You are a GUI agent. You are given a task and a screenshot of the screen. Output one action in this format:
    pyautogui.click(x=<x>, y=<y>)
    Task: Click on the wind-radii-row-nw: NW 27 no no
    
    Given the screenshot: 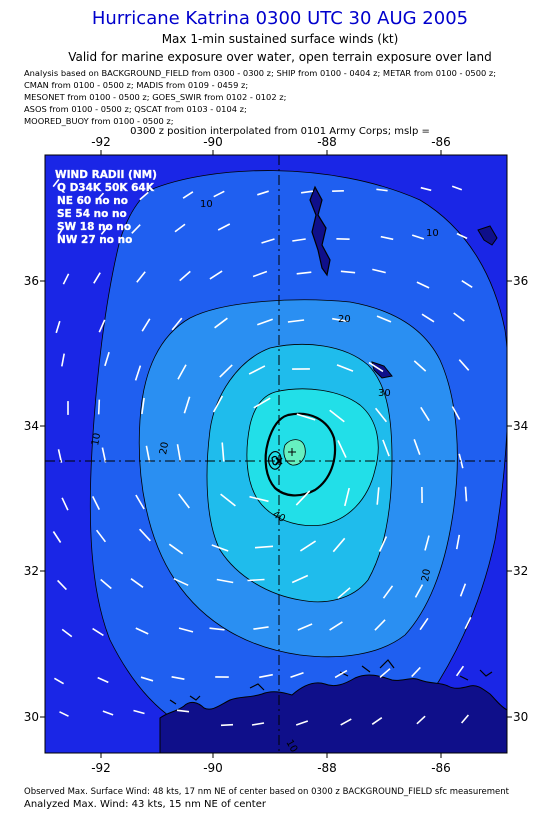 What is the action you would take?
    pyautogui.click(x=94, y=240)
    